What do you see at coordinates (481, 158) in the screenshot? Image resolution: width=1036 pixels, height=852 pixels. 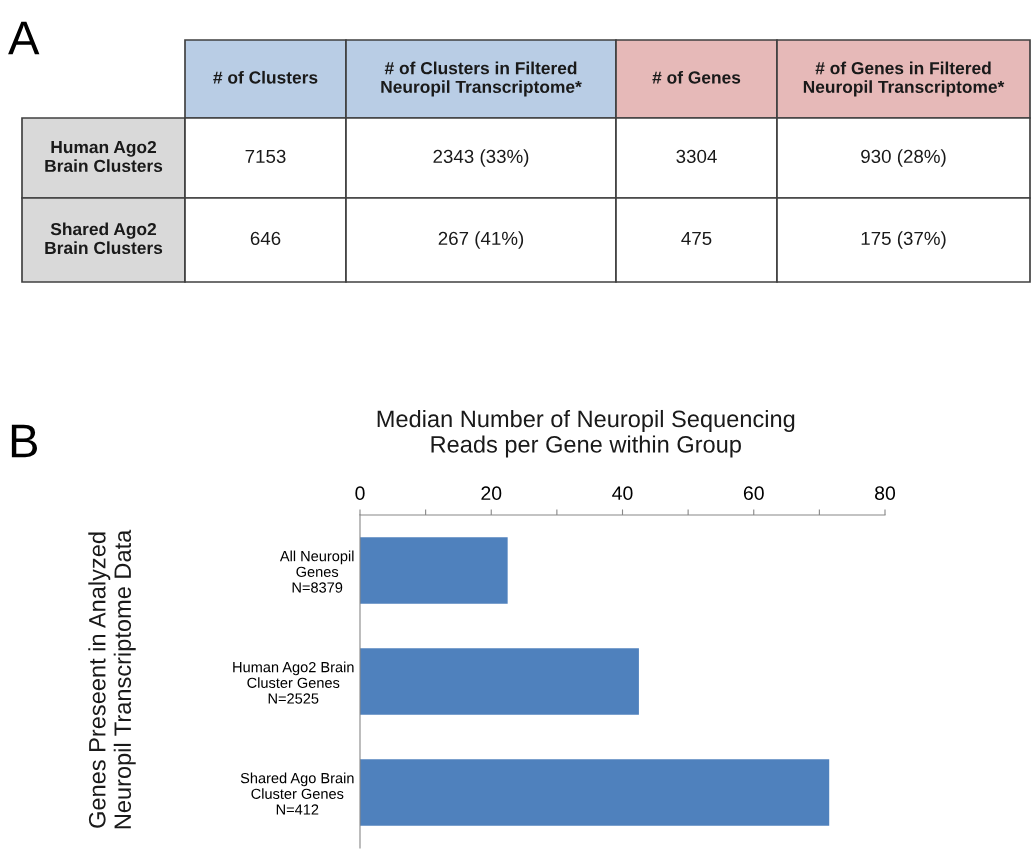 I see `text: 2343 (33%)` at bounding box center [481, 158].